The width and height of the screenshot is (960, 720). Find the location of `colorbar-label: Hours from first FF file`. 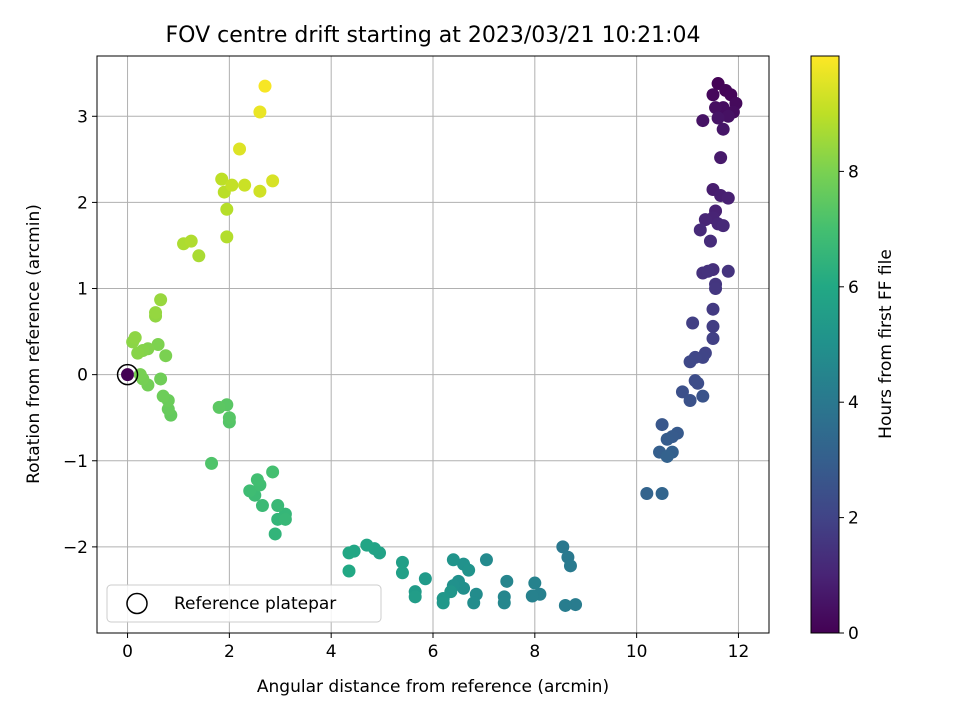

colorbar-label: Hours from first FF file is located at coordinates (886, 344).